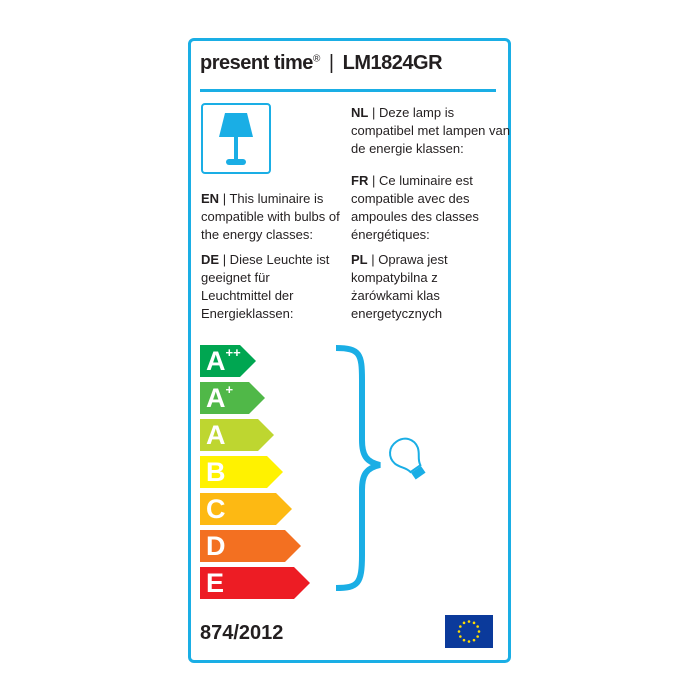 The height and width of the screenshot is (700, 700). What do you see at coordinates (242, 633) in the screenshot?
I see `regulation-number: 874/2012` at bounding box center [242, 633].